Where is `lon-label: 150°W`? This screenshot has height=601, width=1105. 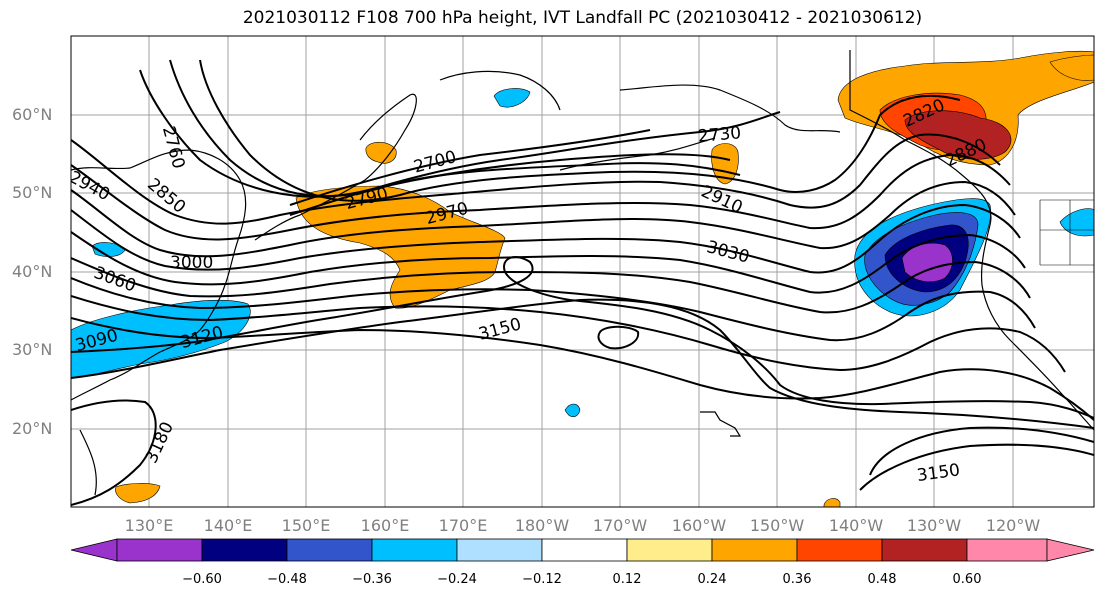
lon-label: 150°W is located at coordinates (777, 525).